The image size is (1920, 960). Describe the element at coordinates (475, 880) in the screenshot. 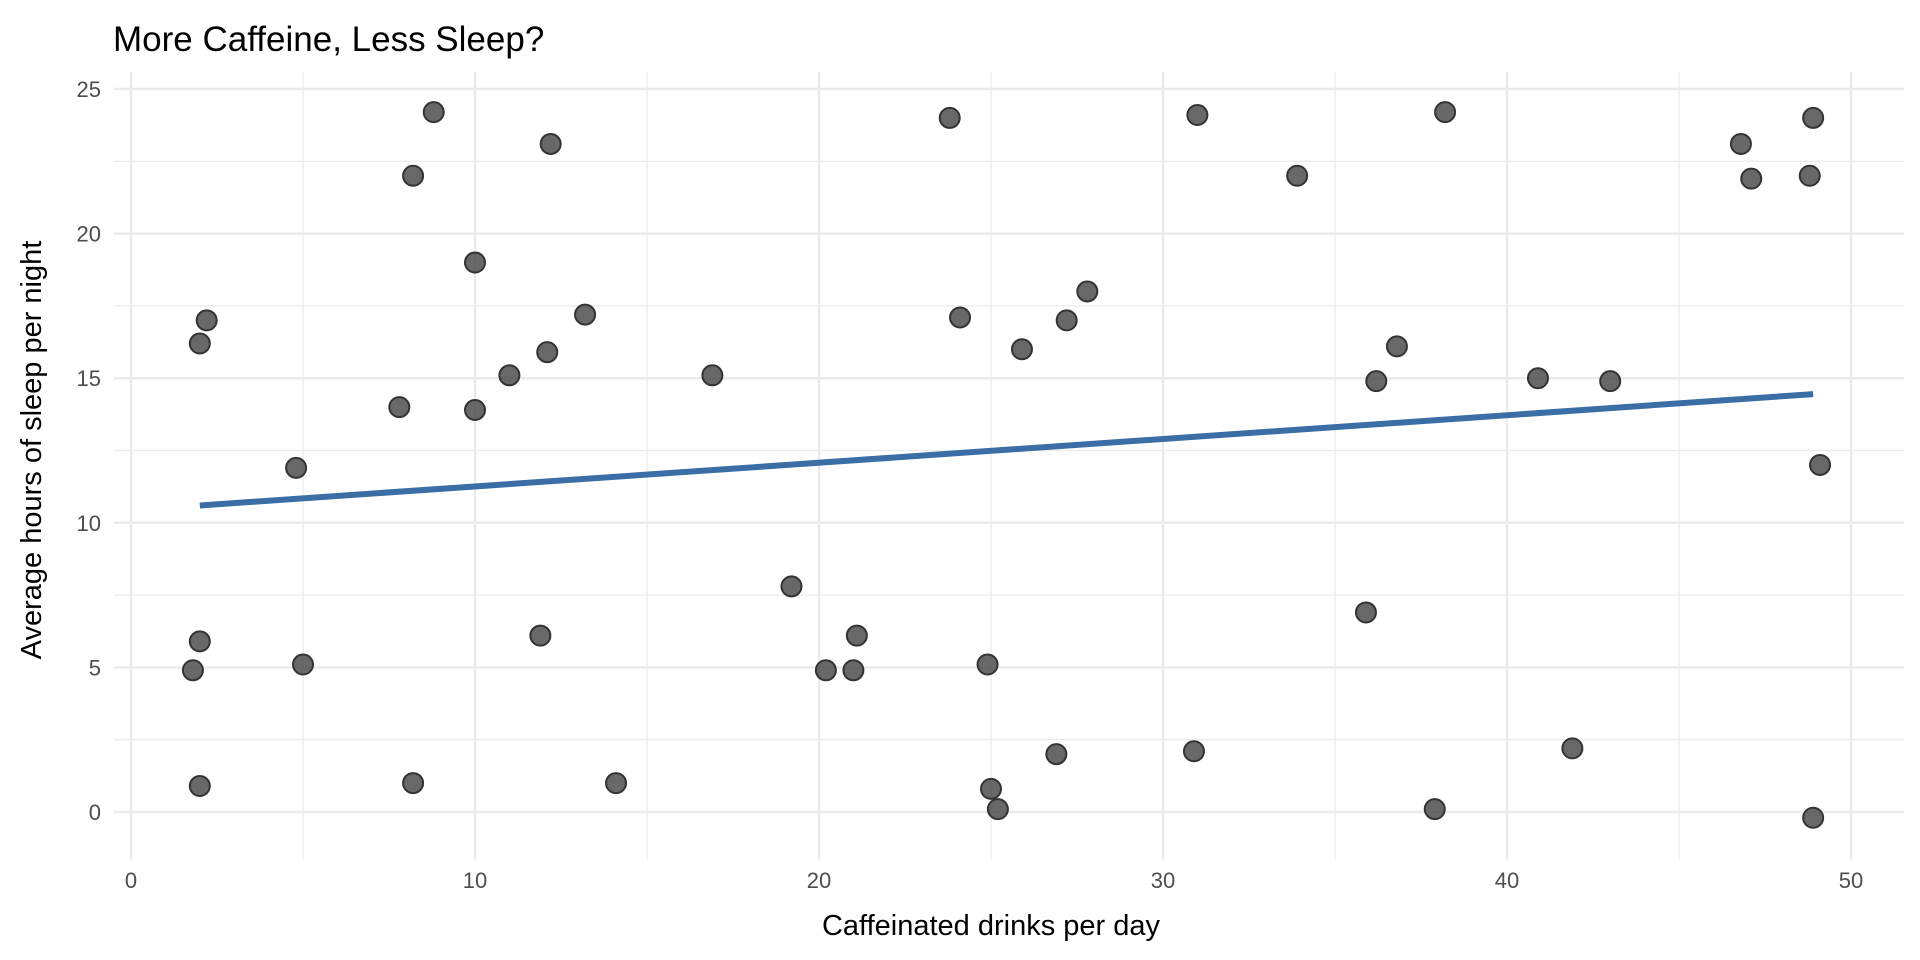

I see `x-tick-label: 10` at that location.